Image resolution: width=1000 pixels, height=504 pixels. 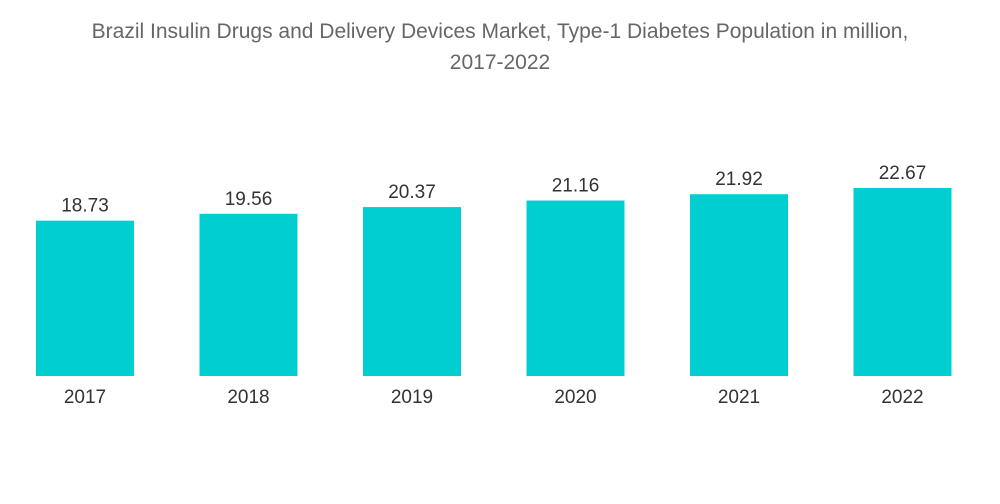 What do you see at coordinates (85, 206) in the screenshot?
I see `value-label-2017: 18.73` at bounding box center [85, 206].